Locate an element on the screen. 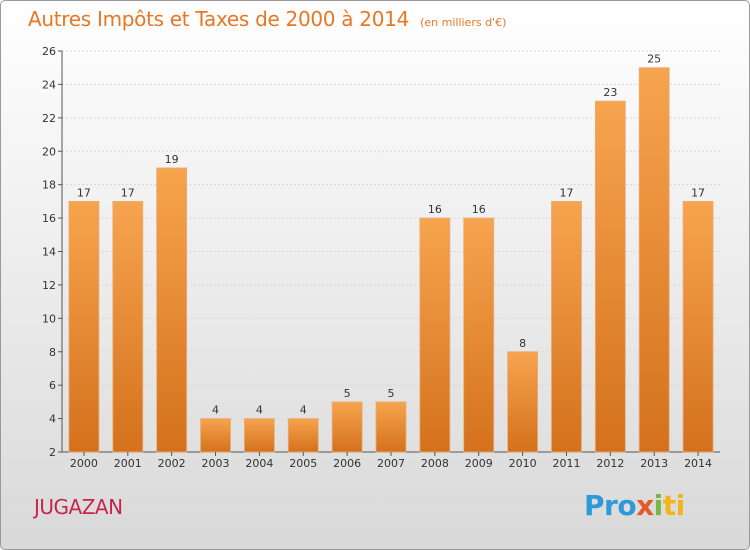 The width and height of the screenshot is (750, 550). x-tick-label: 2002 is located at coordinates (172, 463).